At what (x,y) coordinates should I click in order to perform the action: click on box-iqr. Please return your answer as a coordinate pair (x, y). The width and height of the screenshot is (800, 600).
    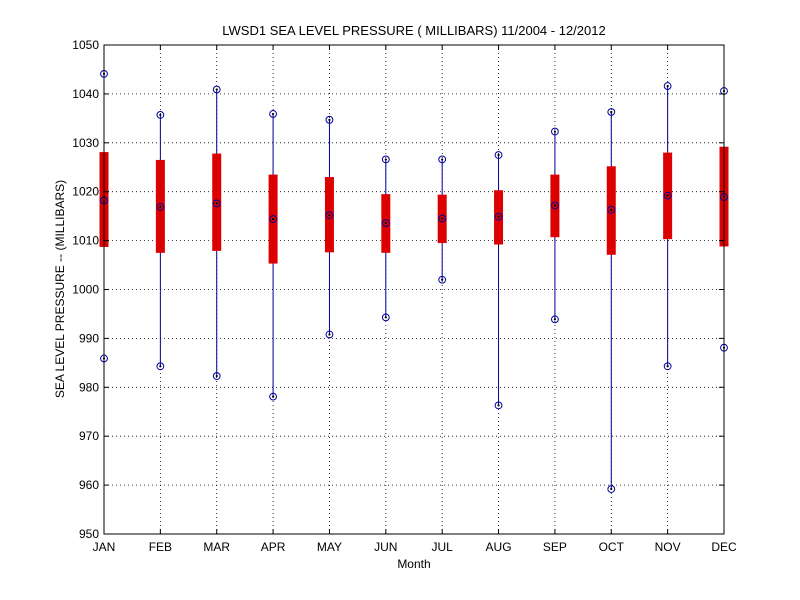
    Looking at the image, I should click on (217, 202).